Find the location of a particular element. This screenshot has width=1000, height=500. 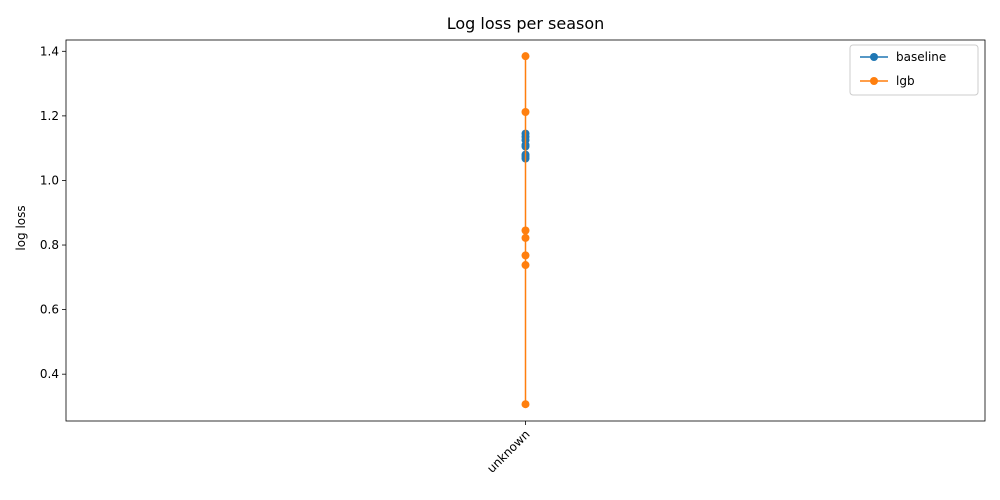

legend-label-lgb: lgb is located at coordinates (905, 81).